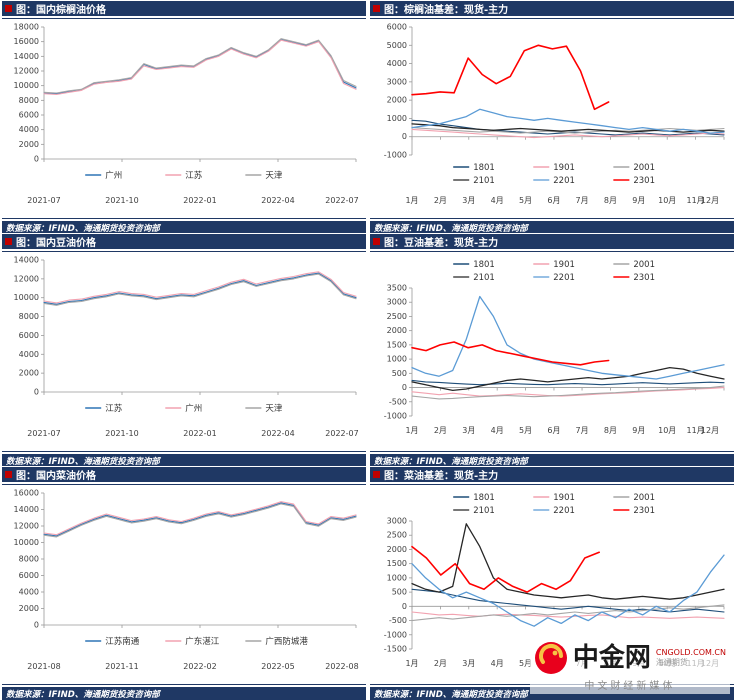  What do you see at coordinates (440, 663) in the screenshot?
I see `x-tick-label: 2月` at bounding box center [440, 663].